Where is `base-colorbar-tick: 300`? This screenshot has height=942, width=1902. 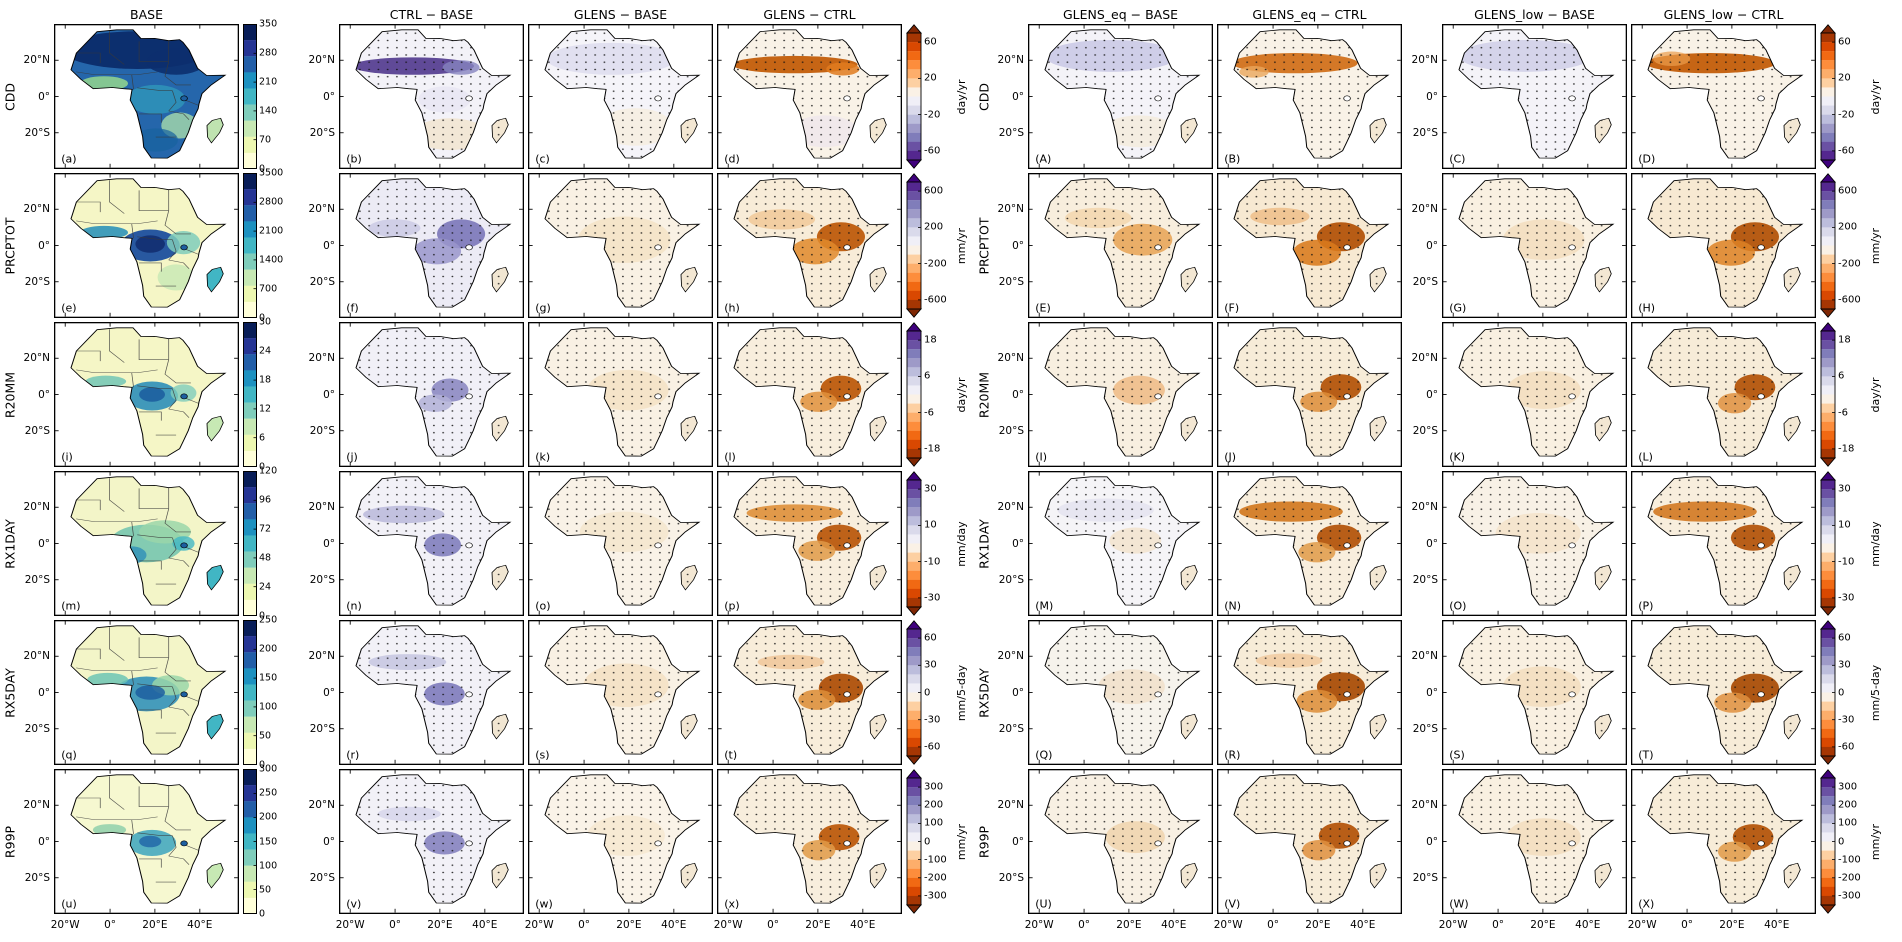 base-colorbar-tick: 300 is located at coordinates (268, 769).